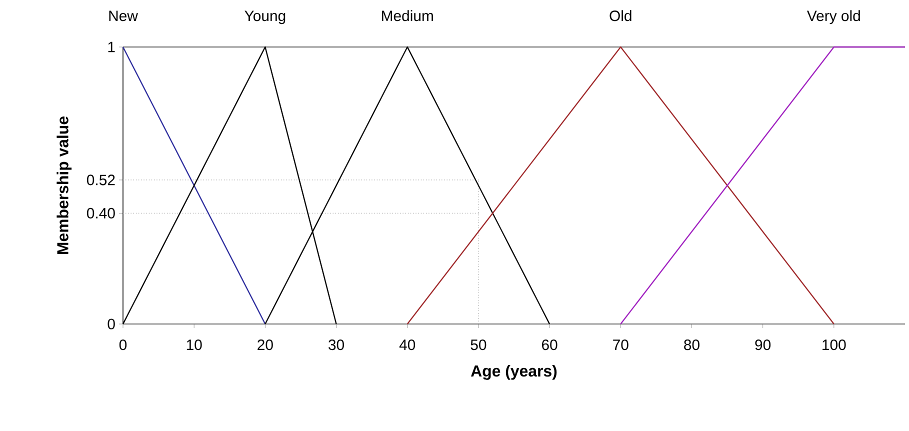 The height and width of the screenshot is (431, 909). I want to click on x-tick-label: 30, so click(336, 345).